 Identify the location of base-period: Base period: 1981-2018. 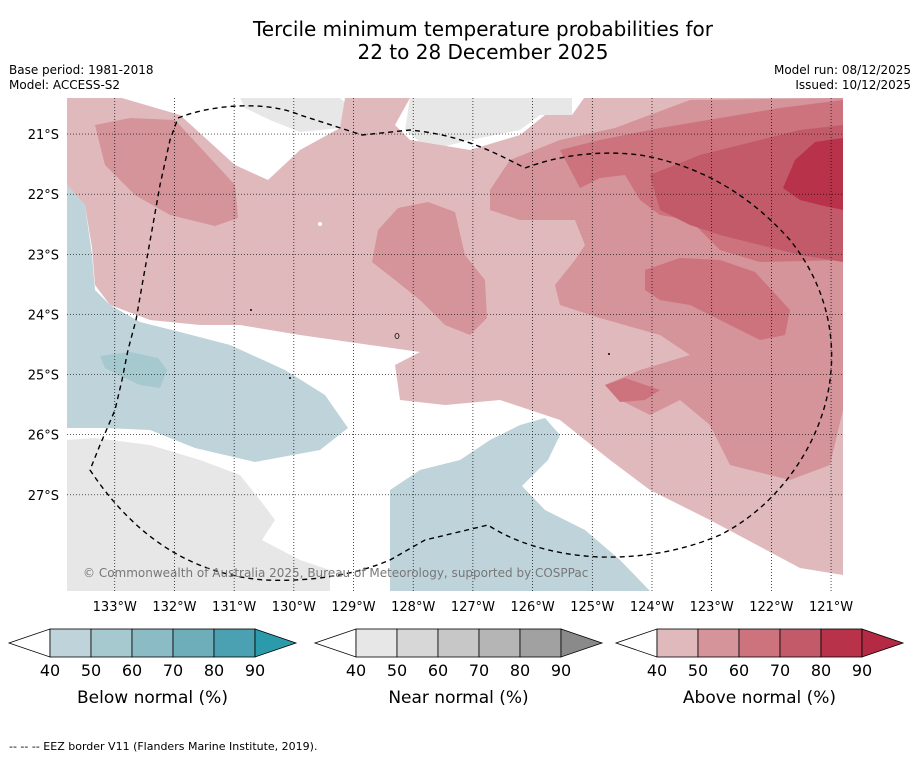
(81, 70).